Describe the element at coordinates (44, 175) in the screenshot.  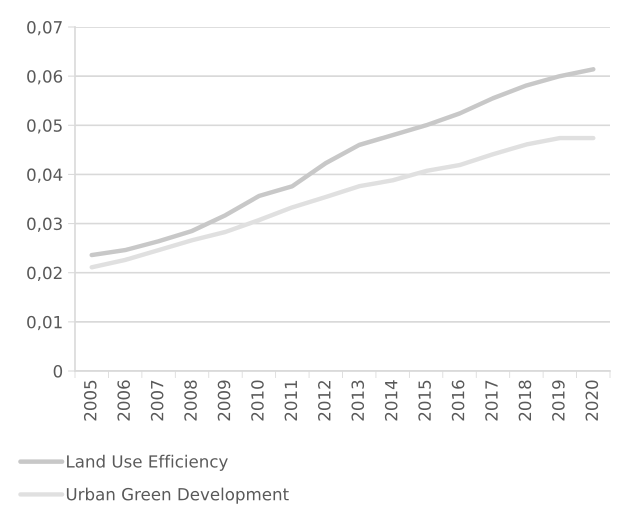
I see `y-tick-label: 0,04` at that location.